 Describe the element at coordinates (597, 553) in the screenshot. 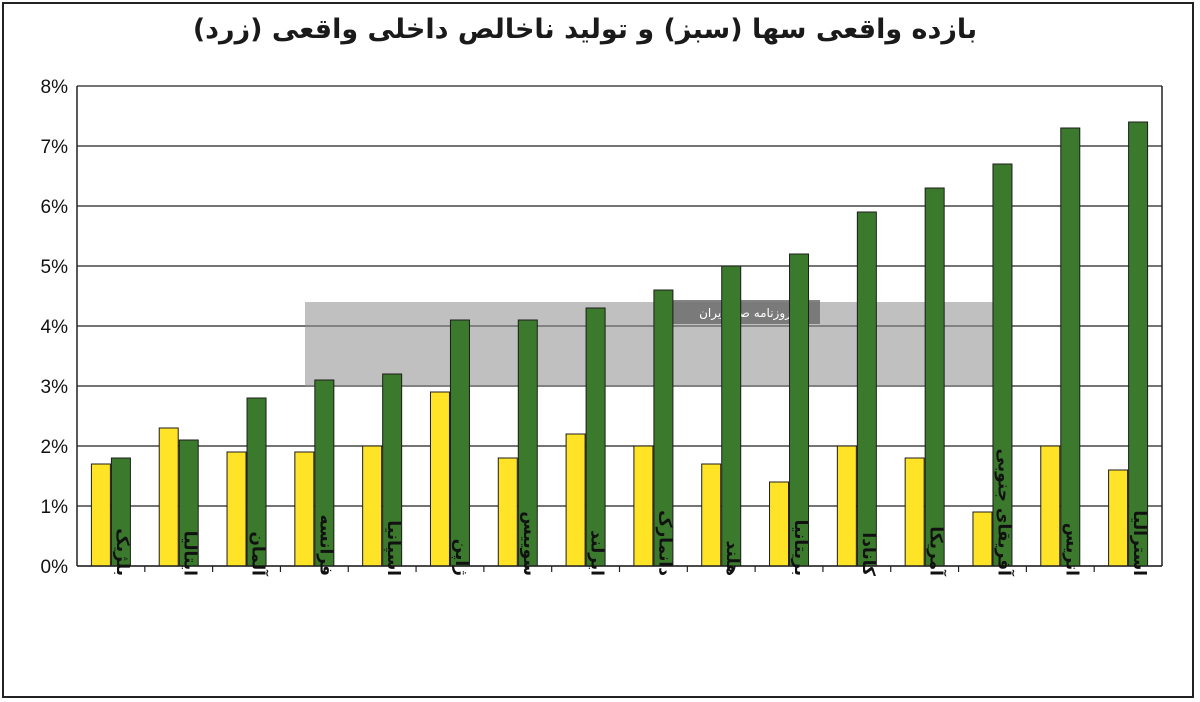

I see `x-tick-label: ایرلند` at that location.